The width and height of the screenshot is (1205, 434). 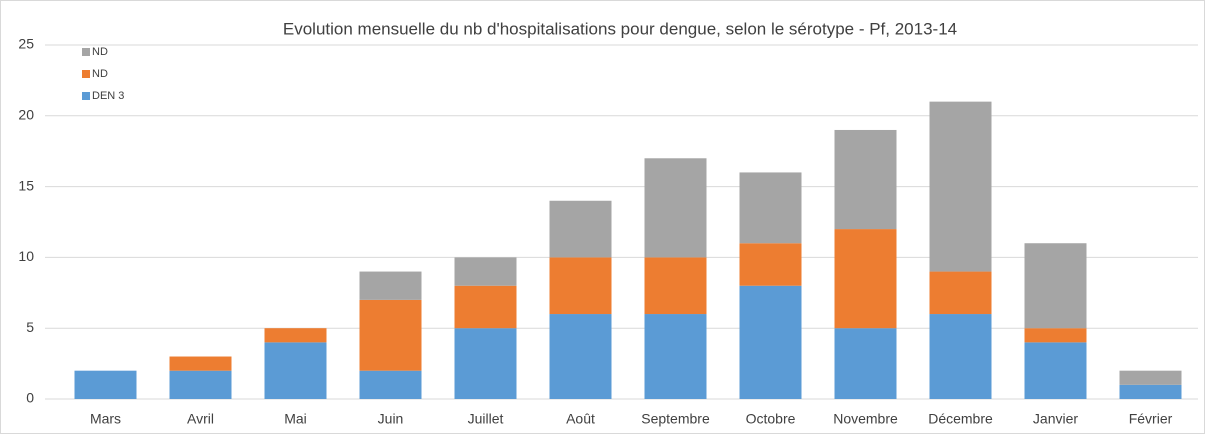 What do you see at coordinates (108, 96) in the screenshot?
I see `legend-label: DEN 3` at bounding box center [108, 96].